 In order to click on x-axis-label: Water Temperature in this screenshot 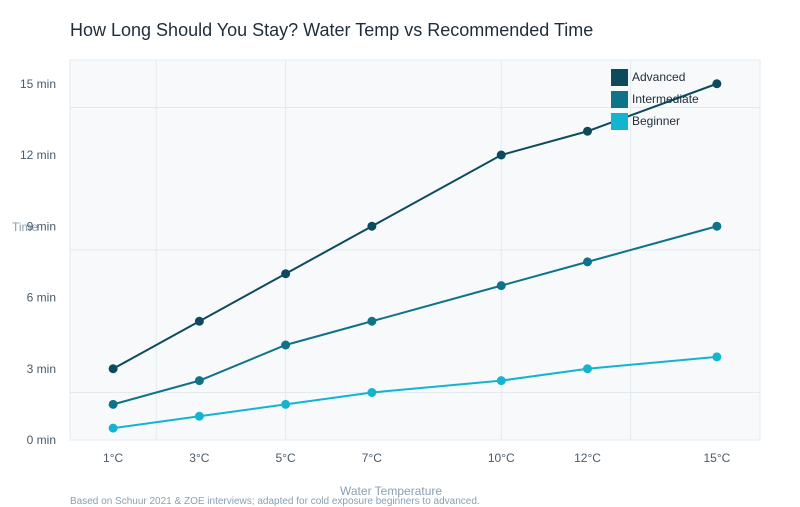, I will do `click(391, 491)`.